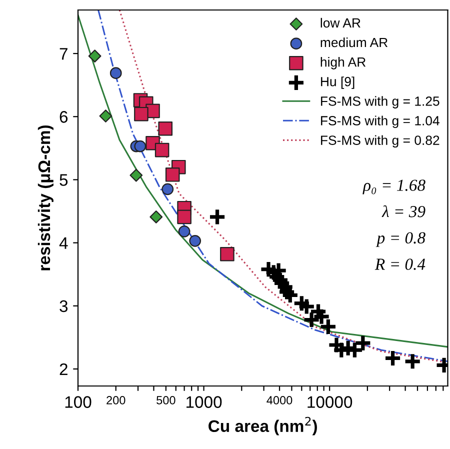 The height and width of the screenshot is (449, 450). I want to click on x-tick-label: 200, so click(116, 400).